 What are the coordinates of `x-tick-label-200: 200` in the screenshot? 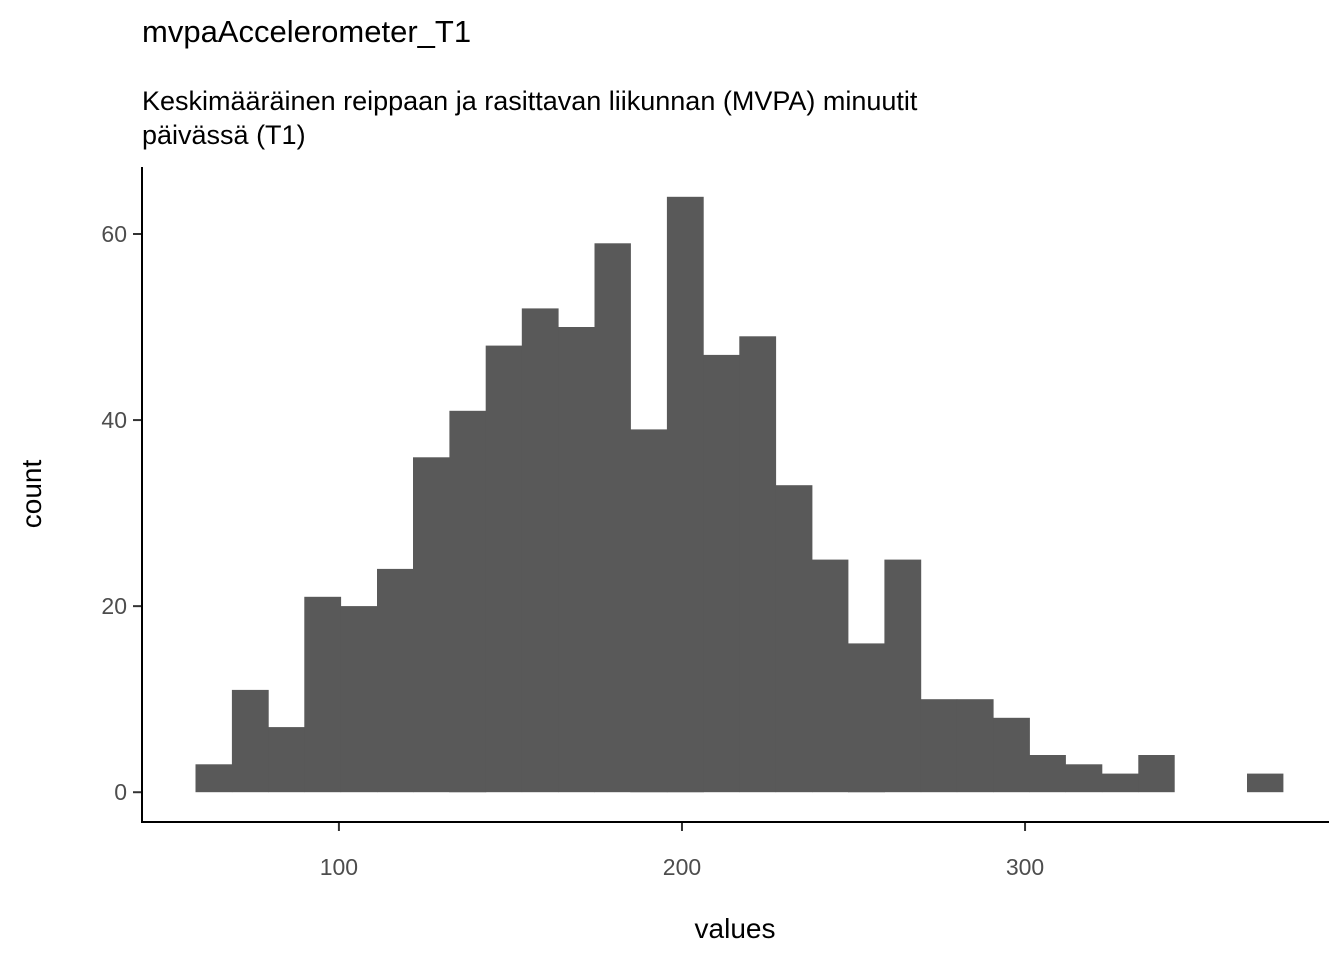 It's located at (682, 867).